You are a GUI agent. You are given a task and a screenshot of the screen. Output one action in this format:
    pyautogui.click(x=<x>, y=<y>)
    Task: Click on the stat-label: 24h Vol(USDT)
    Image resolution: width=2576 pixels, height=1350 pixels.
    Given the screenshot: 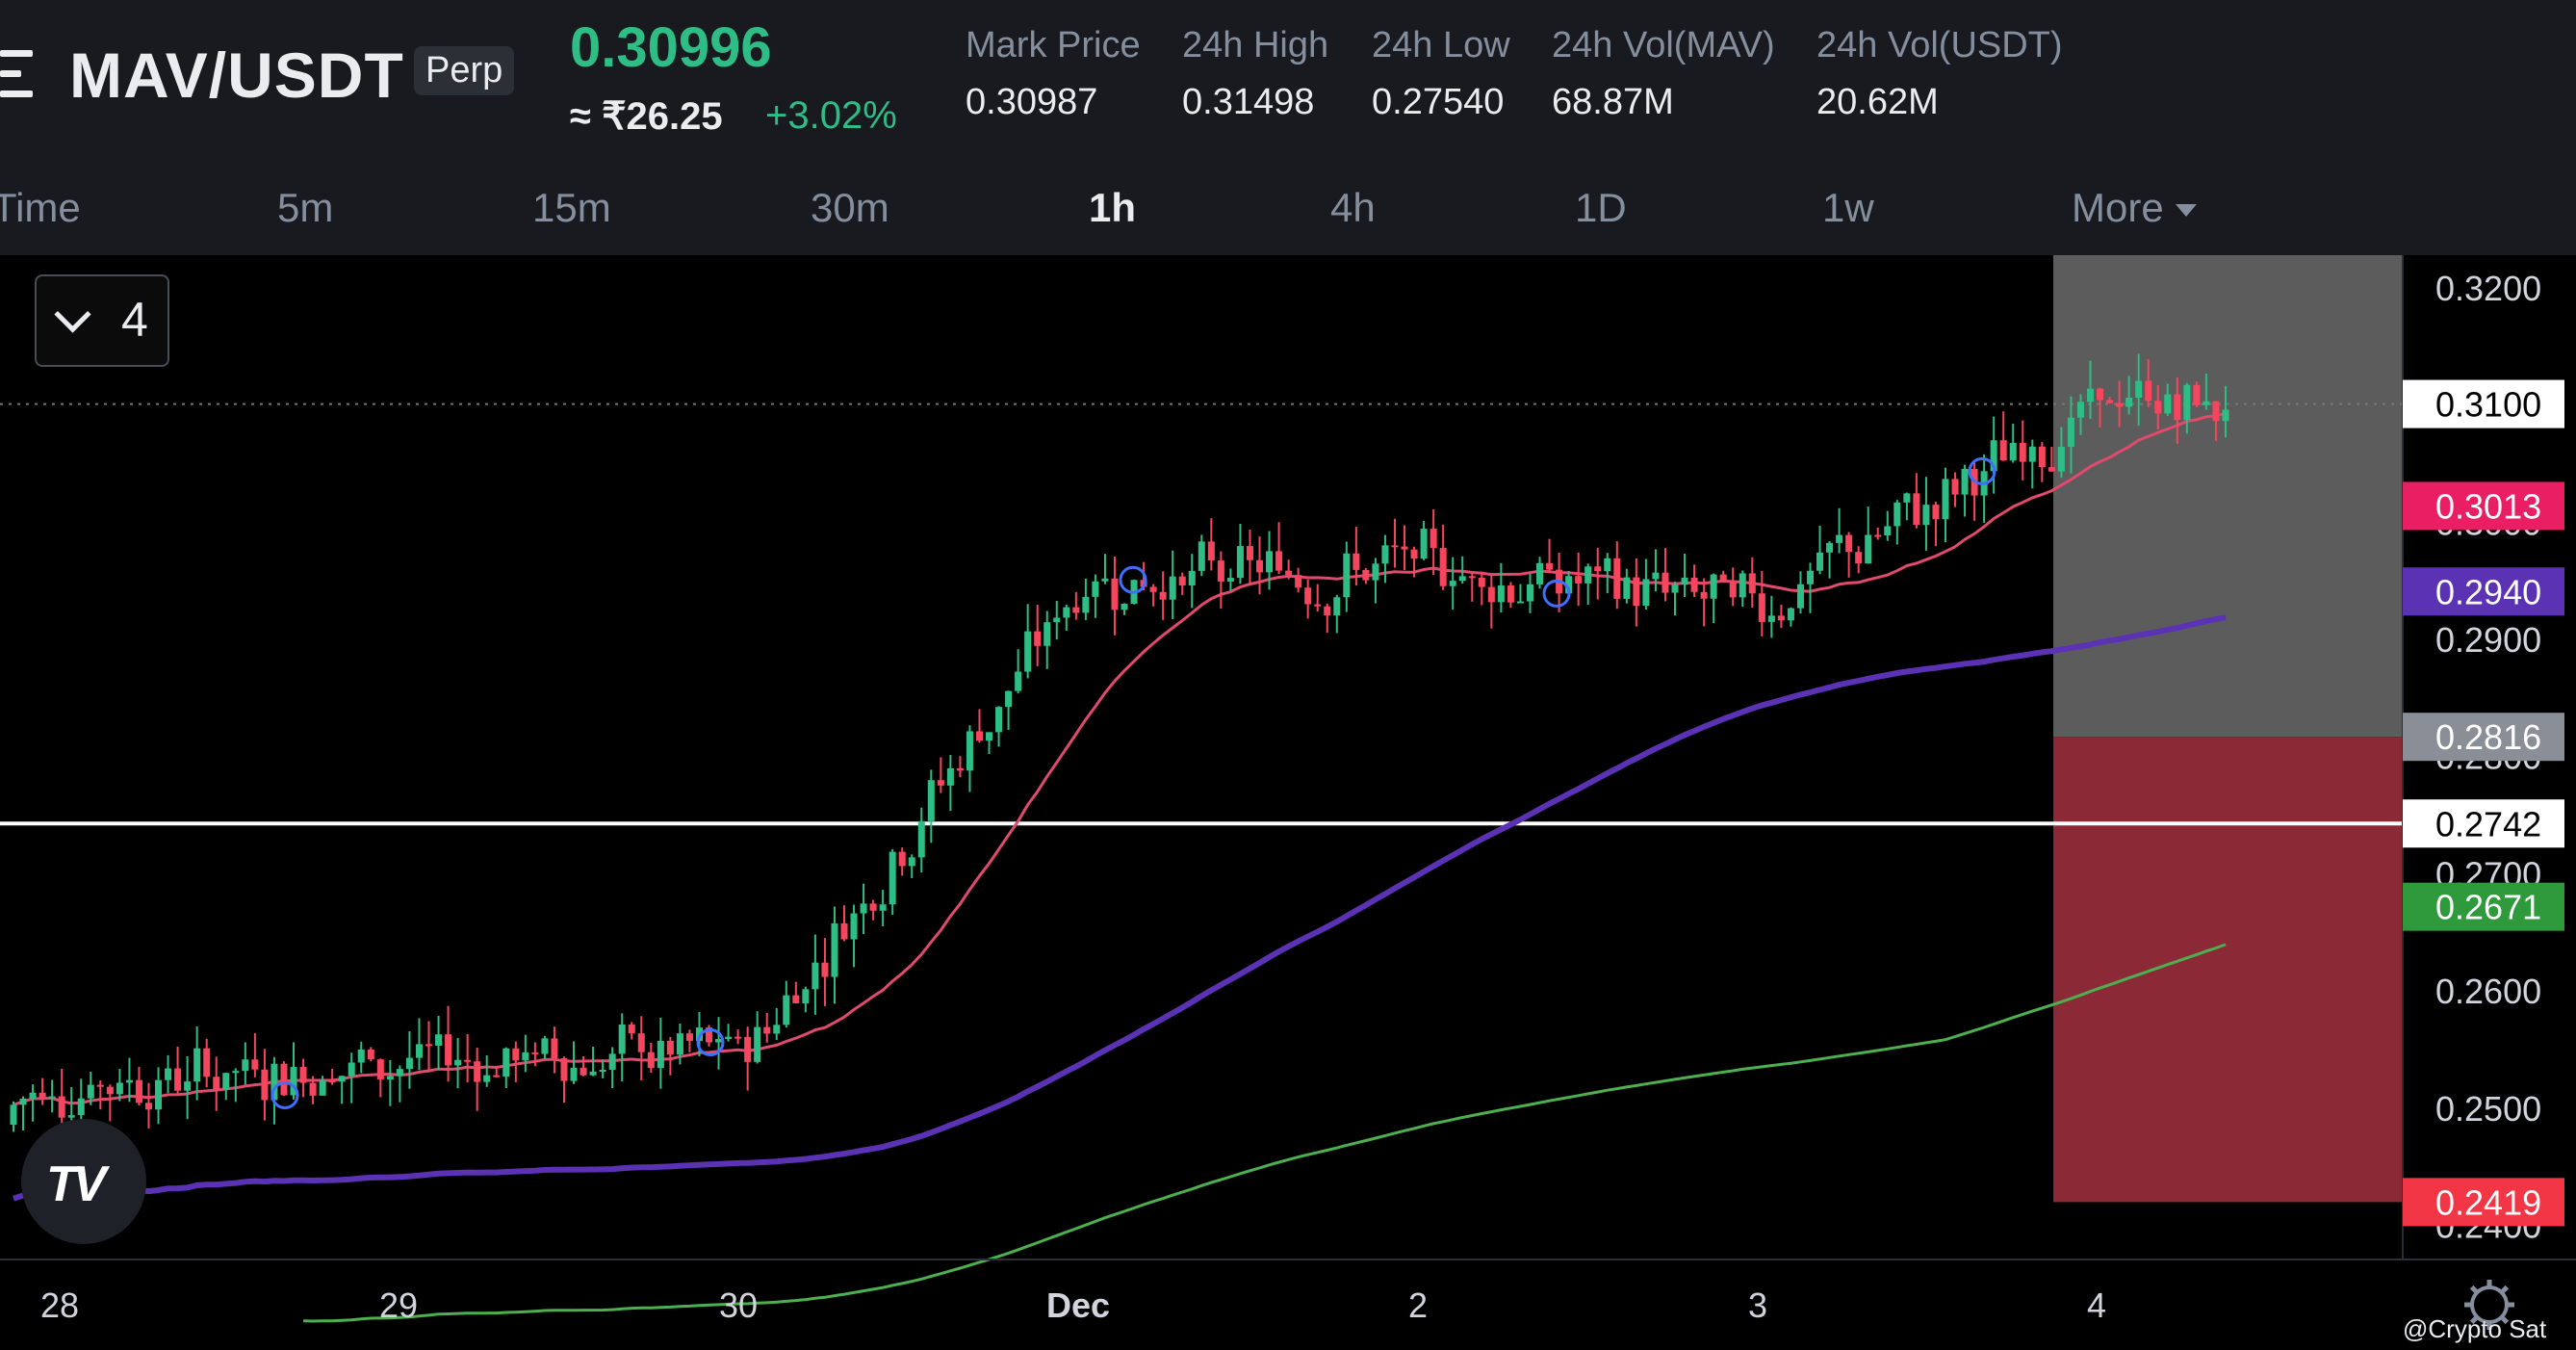 What is the action you would take?
    pyautogui.click(x=1939, y=45)
    